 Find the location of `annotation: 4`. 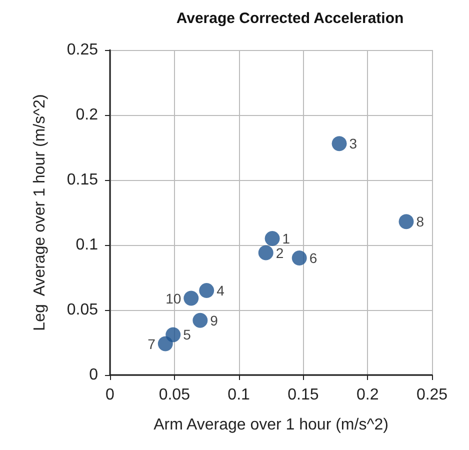

annotation: 4 is located at coordinates (220, 290).